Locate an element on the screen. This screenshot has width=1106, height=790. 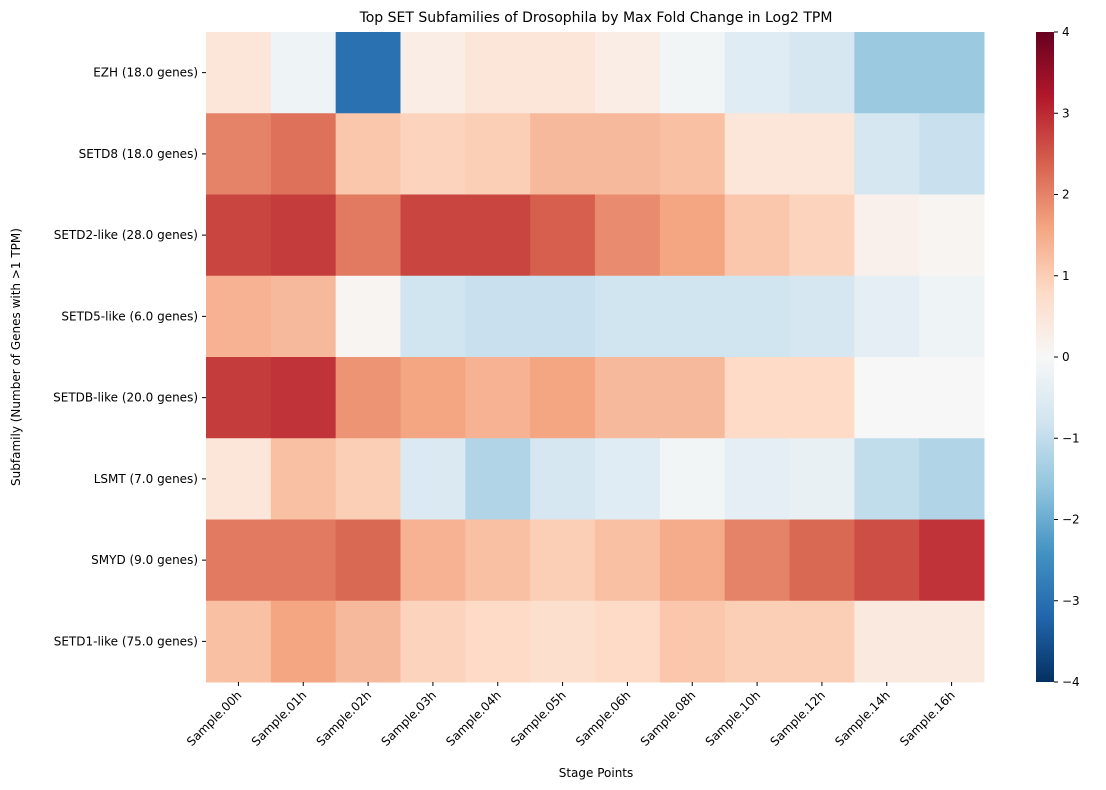
y-tick-label: SETD8 (18.0 genes) is located at coordinates (138, 154).